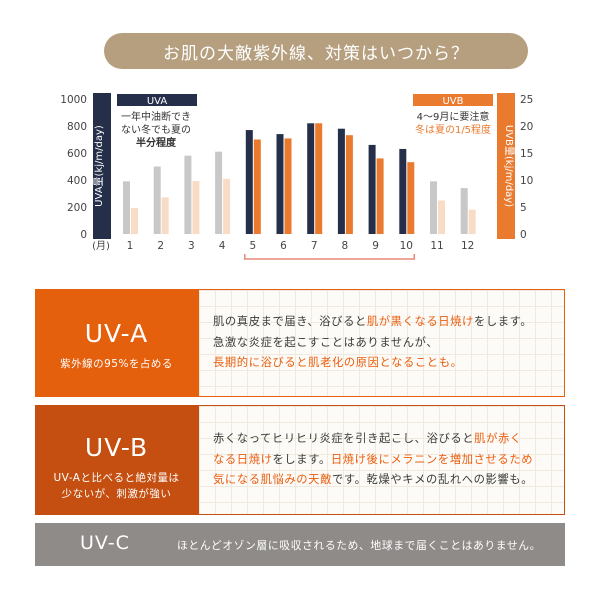  Describe the element at coordinates (453, 129) in the screenshot. I see `uvb-annotation-line: 冬は夏の1/5程度` at that location.